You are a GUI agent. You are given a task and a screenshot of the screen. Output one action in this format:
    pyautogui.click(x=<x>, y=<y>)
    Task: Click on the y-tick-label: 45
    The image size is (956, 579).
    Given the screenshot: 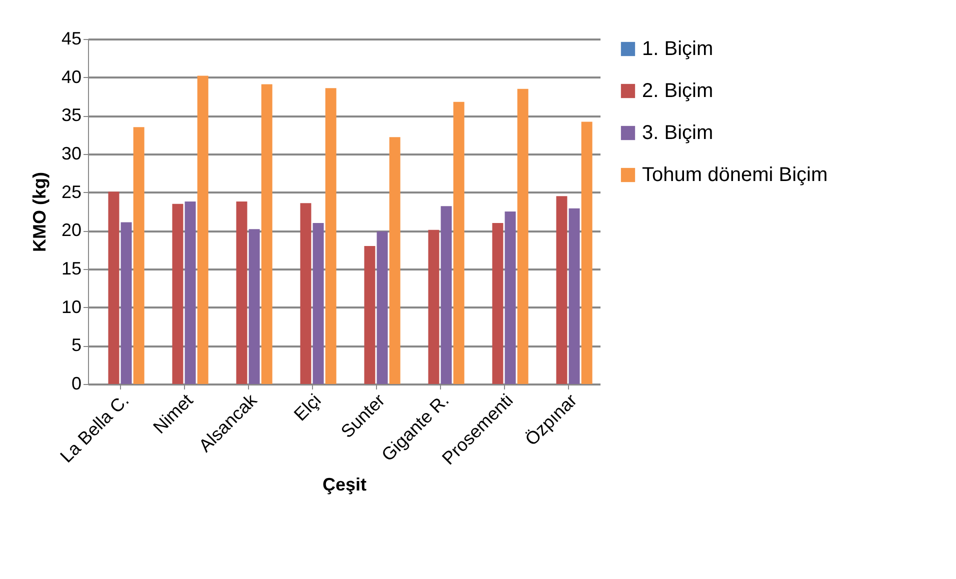 What is the action you would take?
    pyautogui.click(x=71, y=38)
    